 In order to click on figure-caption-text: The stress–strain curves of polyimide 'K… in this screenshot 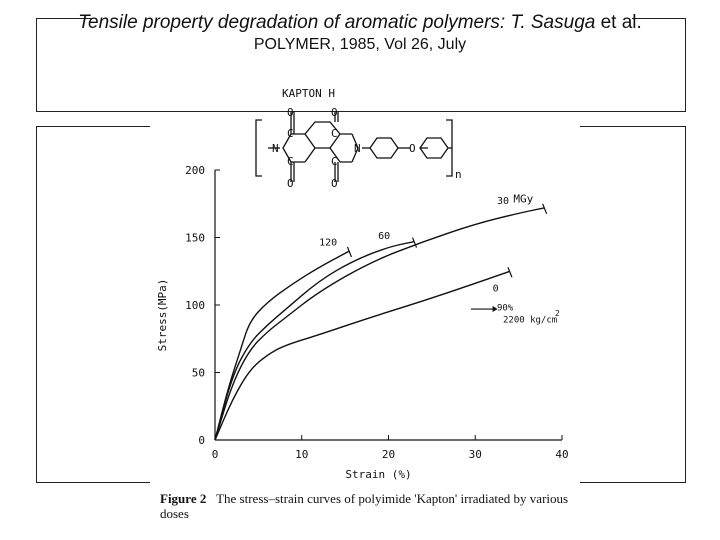, I will do `click(364, 506)`.